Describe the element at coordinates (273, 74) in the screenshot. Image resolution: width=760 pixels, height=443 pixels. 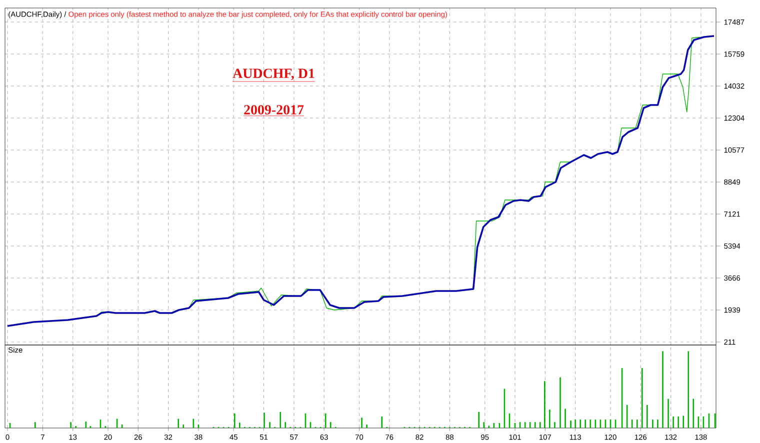
I see `annotation: AUDCHF, D1` at that location.